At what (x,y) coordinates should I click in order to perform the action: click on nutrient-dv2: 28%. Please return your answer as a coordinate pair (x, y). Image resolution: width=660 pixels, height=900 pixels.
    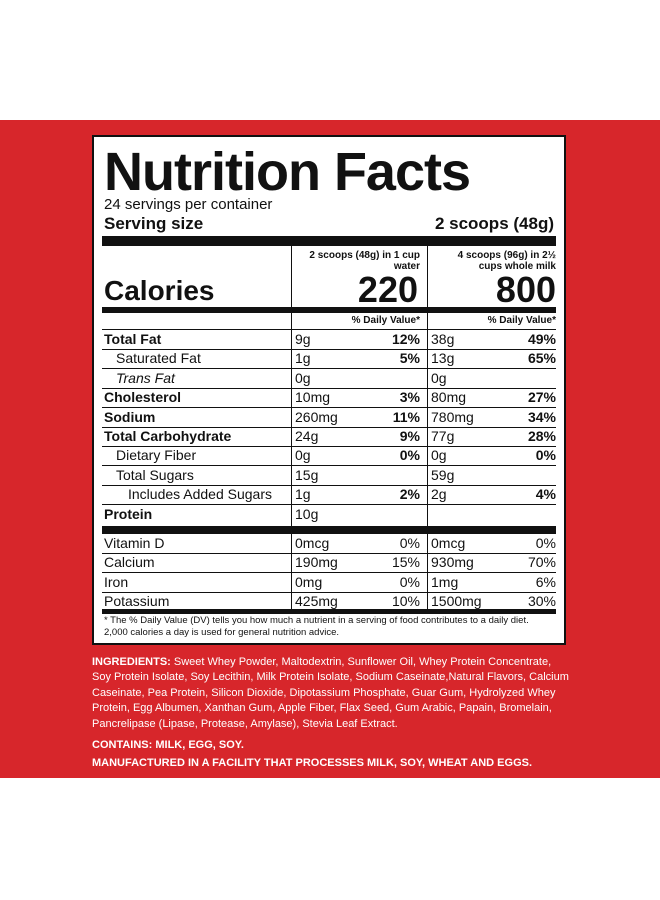
    Looking at the image, I should click on (541, 436).